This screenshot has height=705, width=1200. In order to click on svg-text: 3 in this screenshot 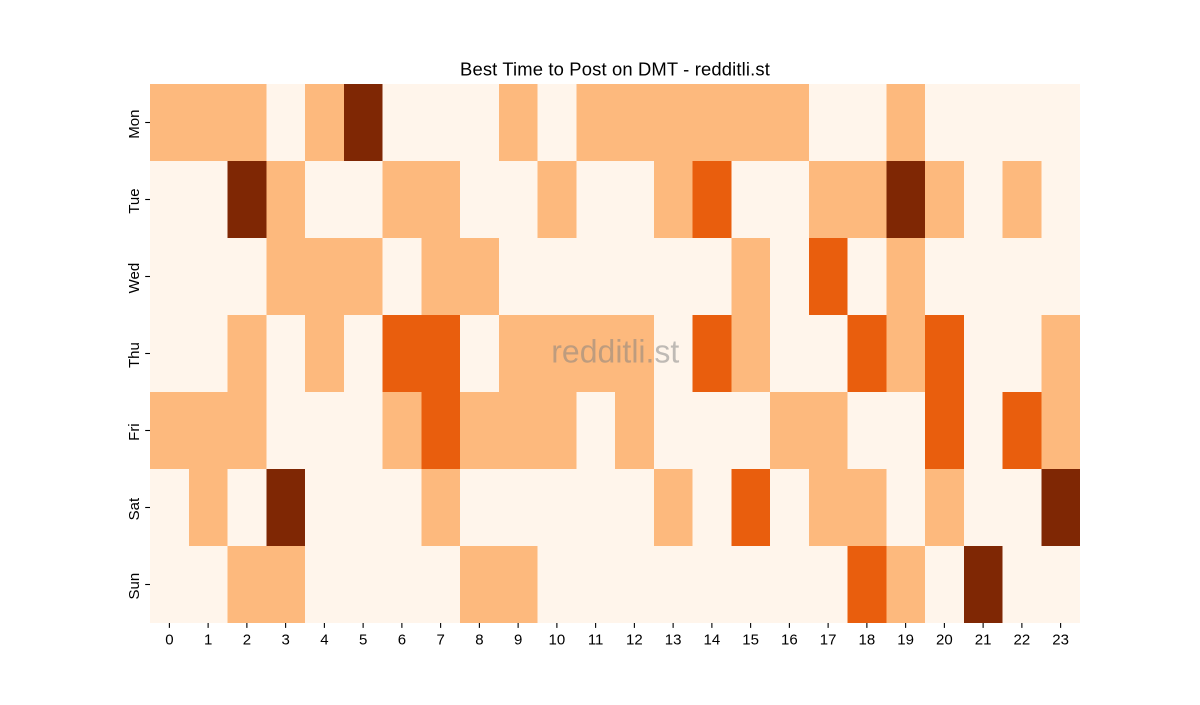, I will do `click(285, 640)`.